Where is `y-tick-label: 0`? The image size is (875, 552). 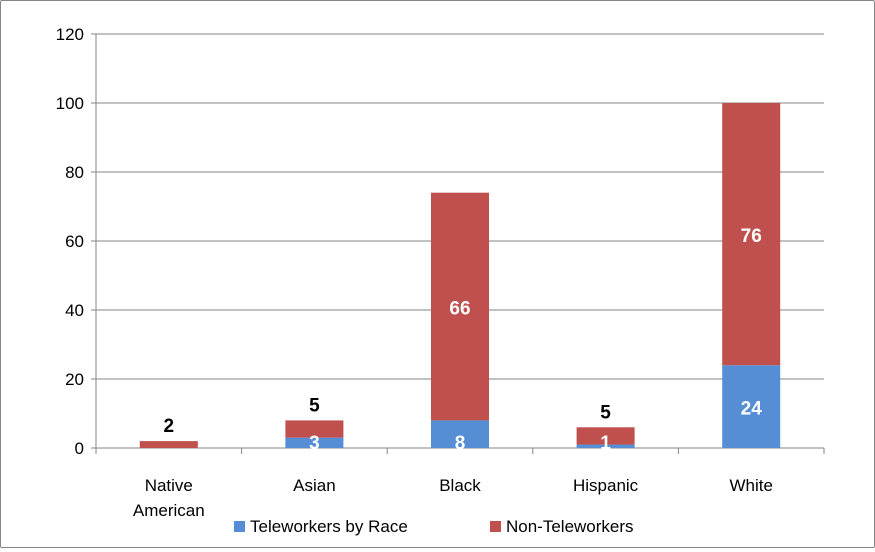 y-tick-label: 0 is located at coordinates (79, 448).